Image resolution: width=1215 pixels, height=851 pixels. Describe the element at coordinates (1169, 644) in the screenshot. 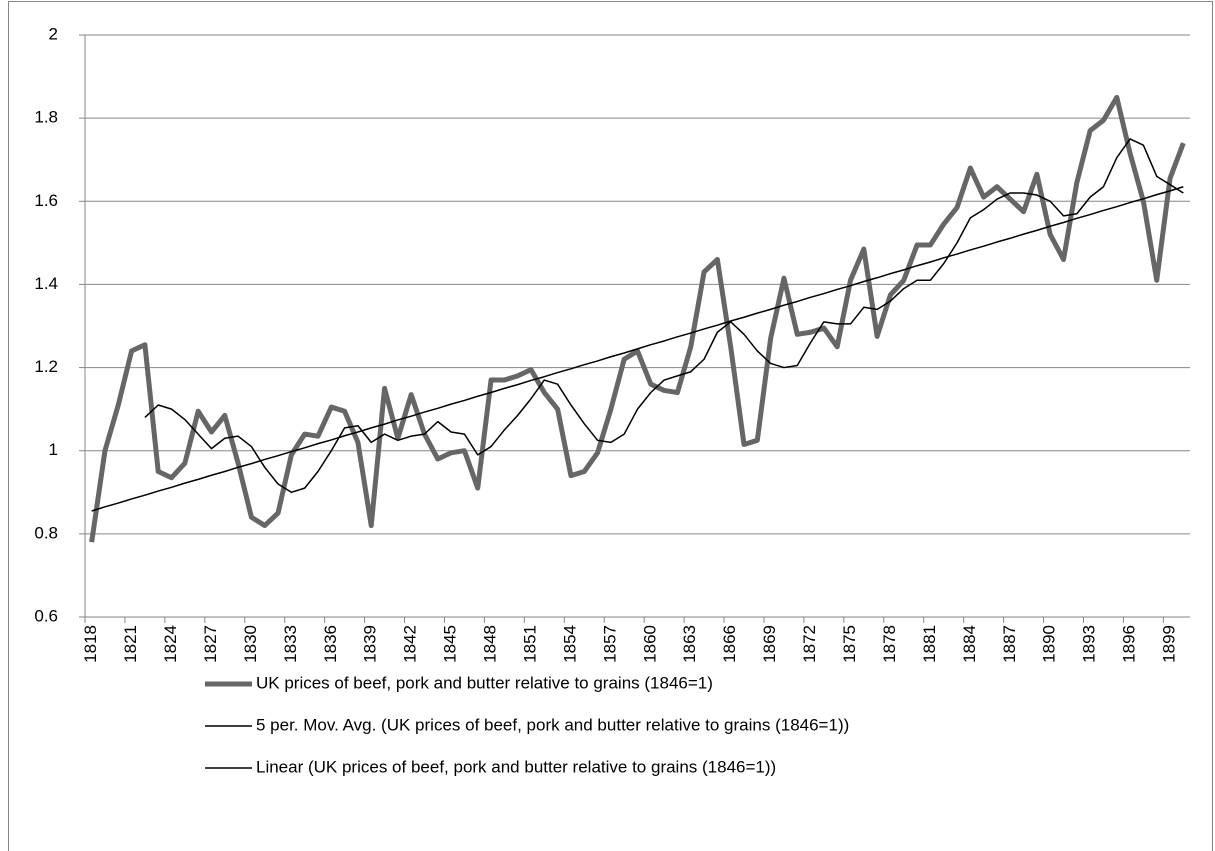

I see `x-tick-label: 1899` at that location.